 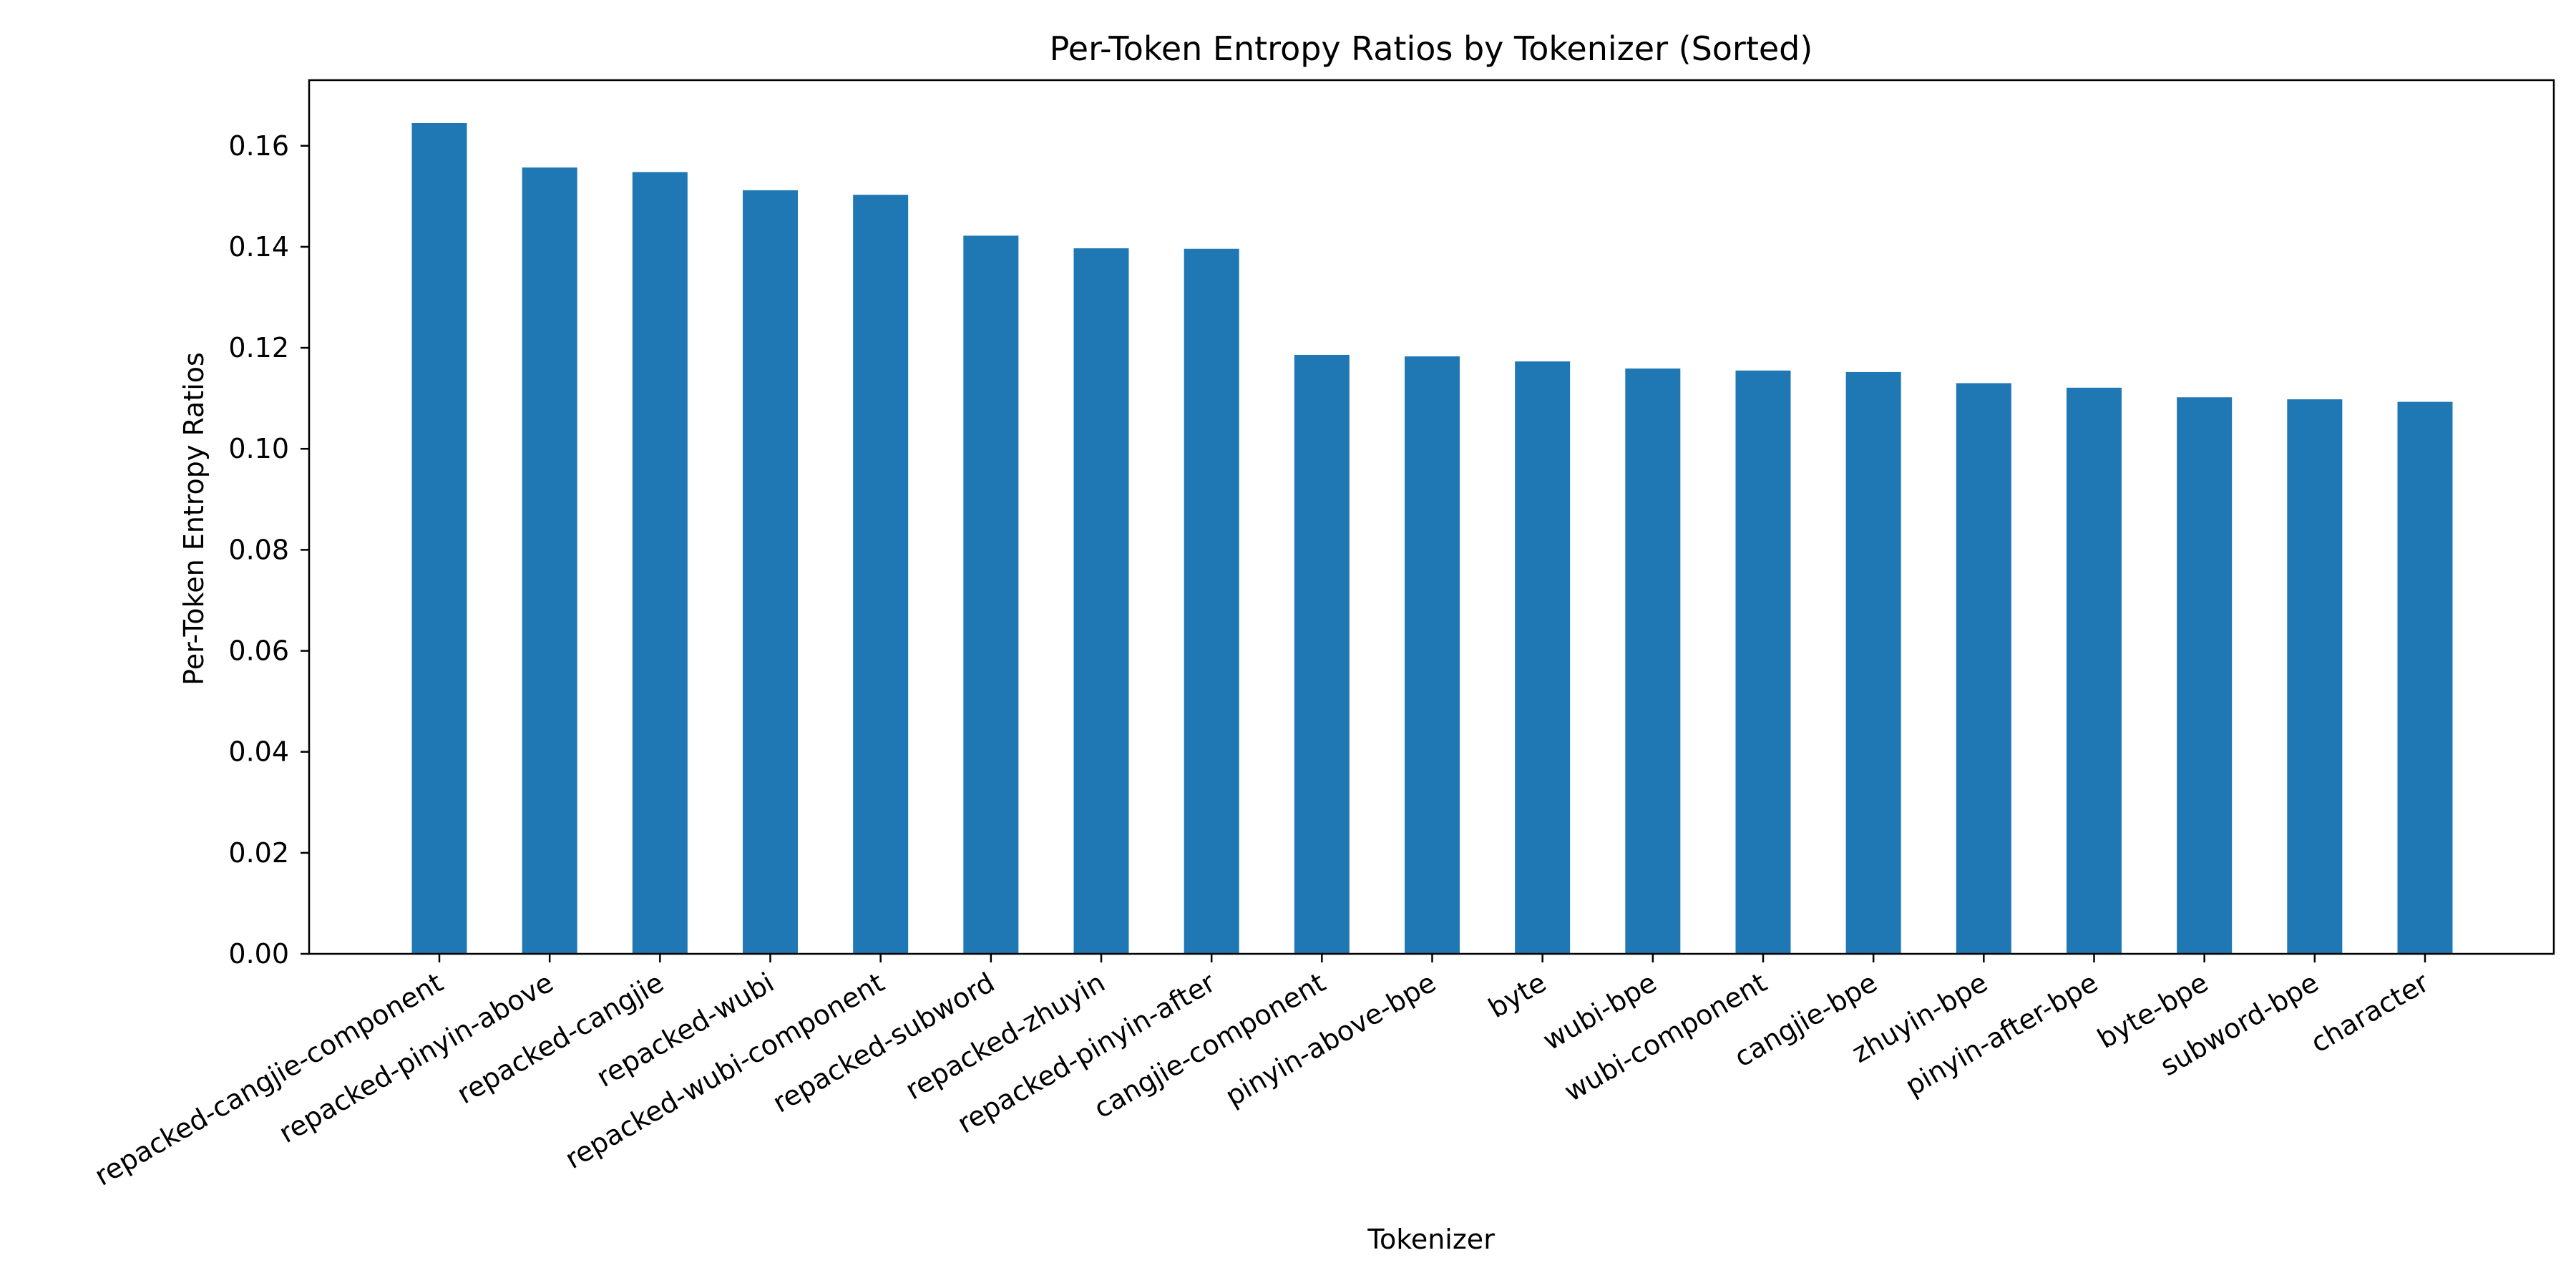 What do you see at coordinates (258, 853) in the screenshot?
I see `y-tick-label: 0.02` at bounding box center [258, 853].